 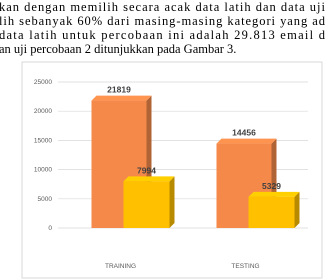 I want to click on data-label: 21819, so click(x=119, y=90).